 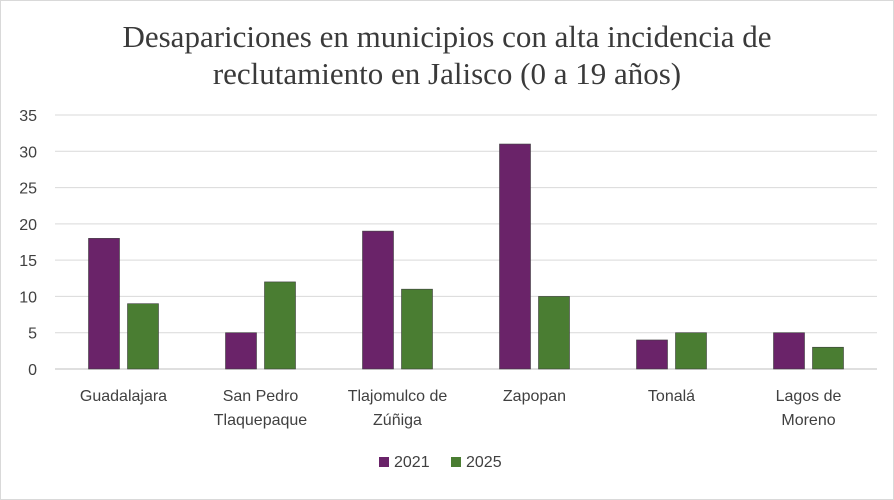 What do you see at coordinates (456, 462) in the screenshot?
I see `legend-swatch-2025` at bounding box center [456, 462].